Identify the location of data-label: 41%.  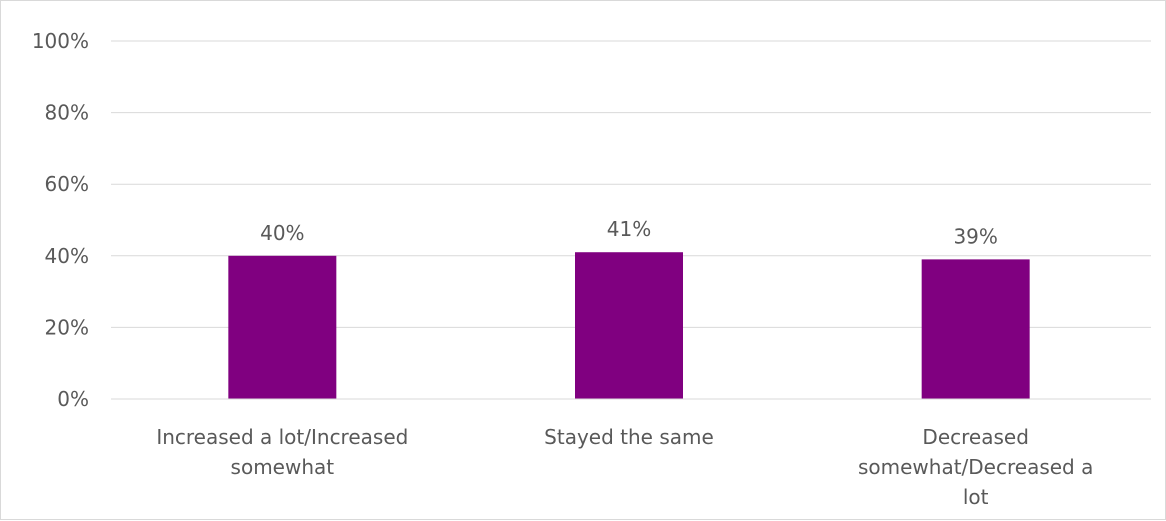
(629, 229).